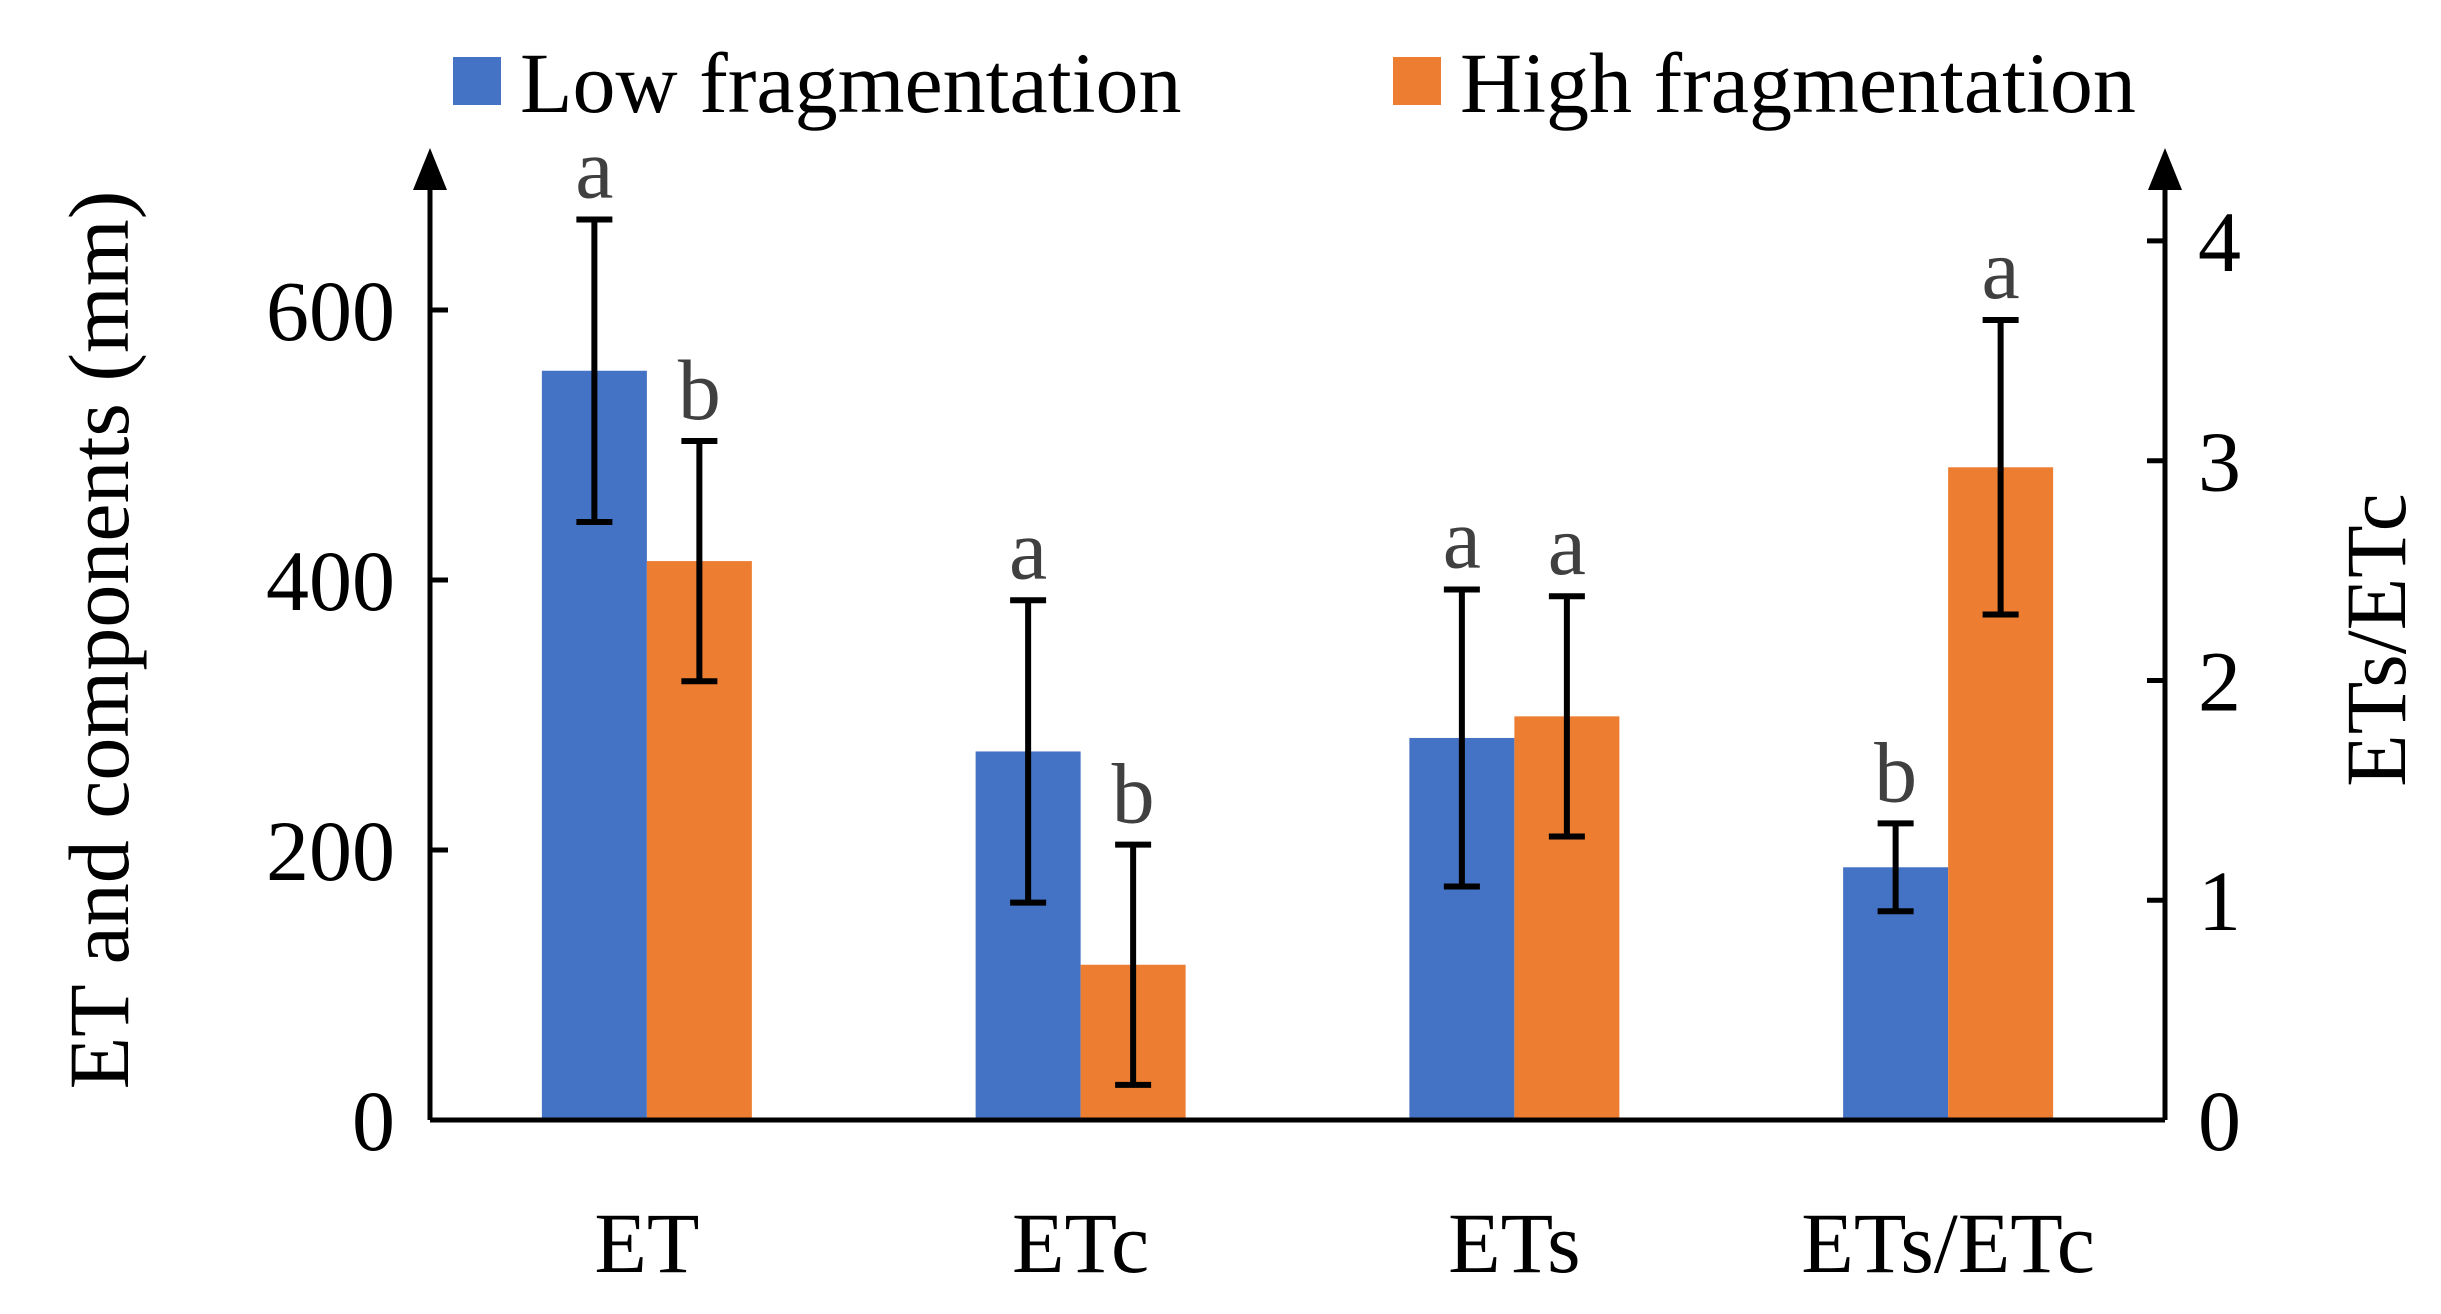 This screenshot has width=2441, height=1314. What do you see at coordinates (2165, 169) in the screenshot?
I see `right-axis-arrow-icon` at bounding box center [2165, 169].